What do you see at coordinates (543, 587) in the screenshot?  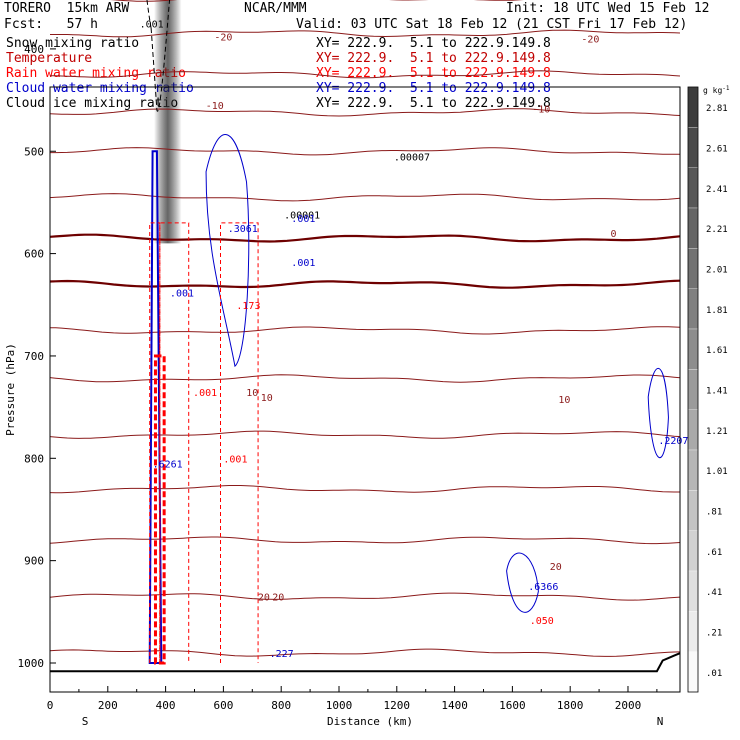 I see `data-label: .6366` at bounding box center [543, 587].